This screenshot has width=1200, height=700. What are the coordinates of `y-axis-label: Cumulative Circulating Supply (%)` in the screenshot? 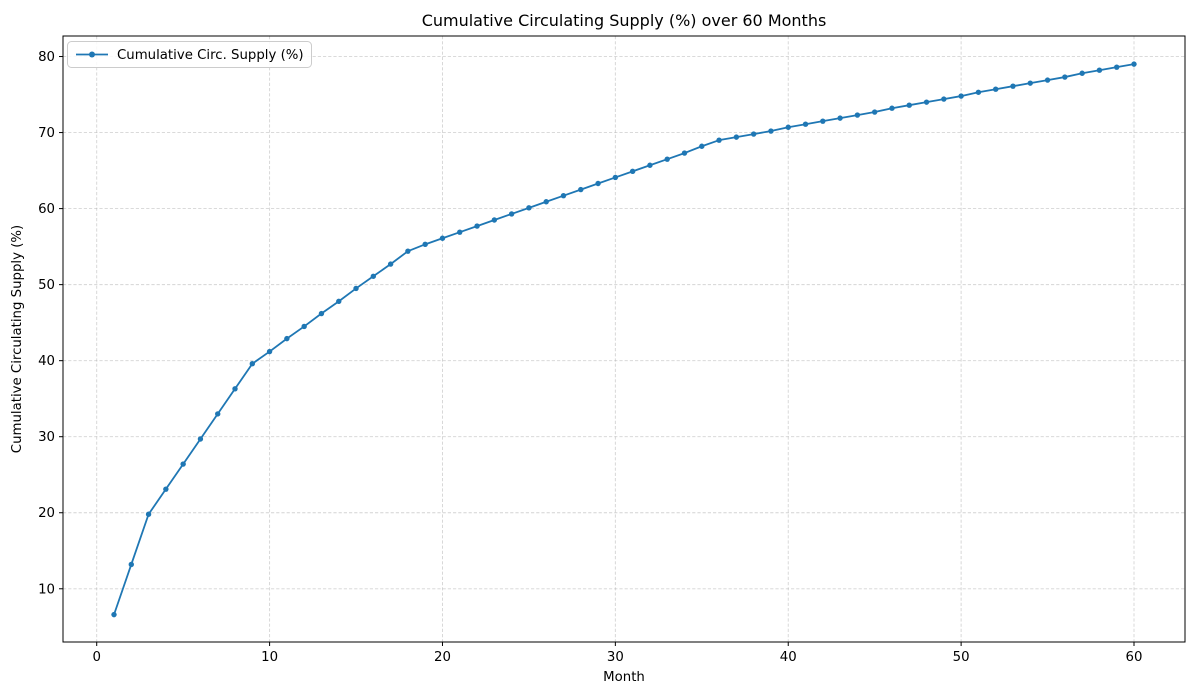 It's located at (17, 339).